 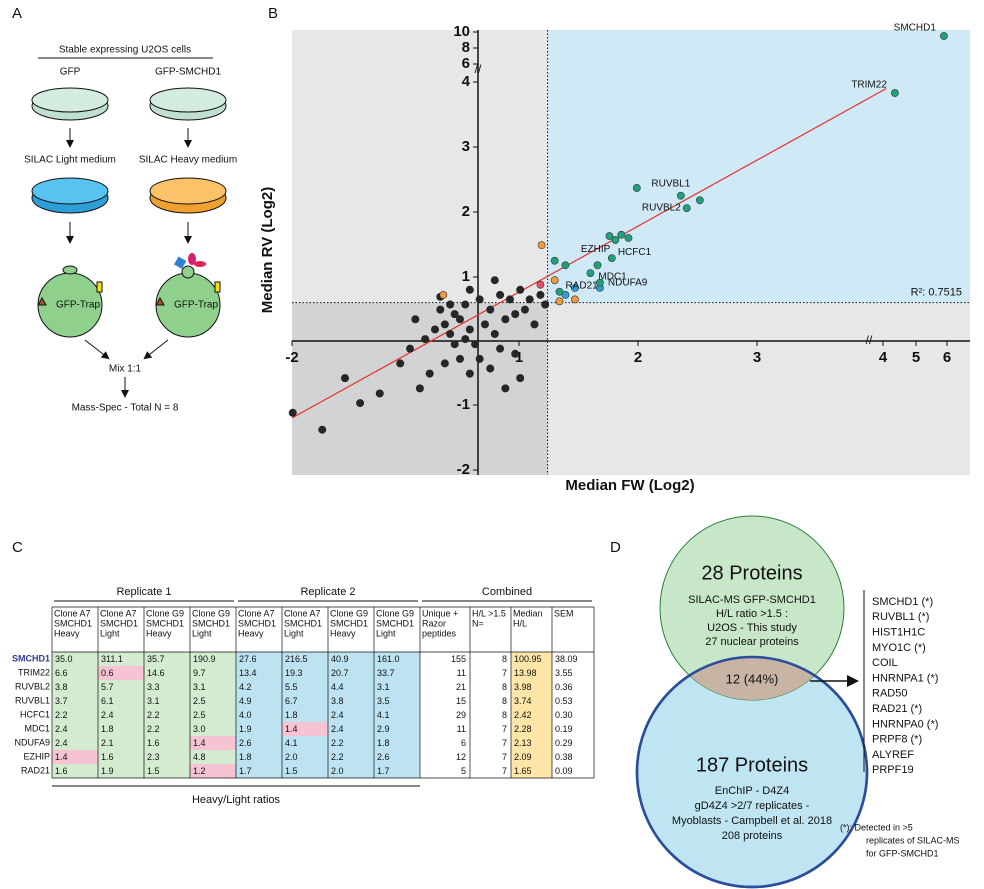 I want to click on y-tick-label: -1, so click(x=463, y=404).